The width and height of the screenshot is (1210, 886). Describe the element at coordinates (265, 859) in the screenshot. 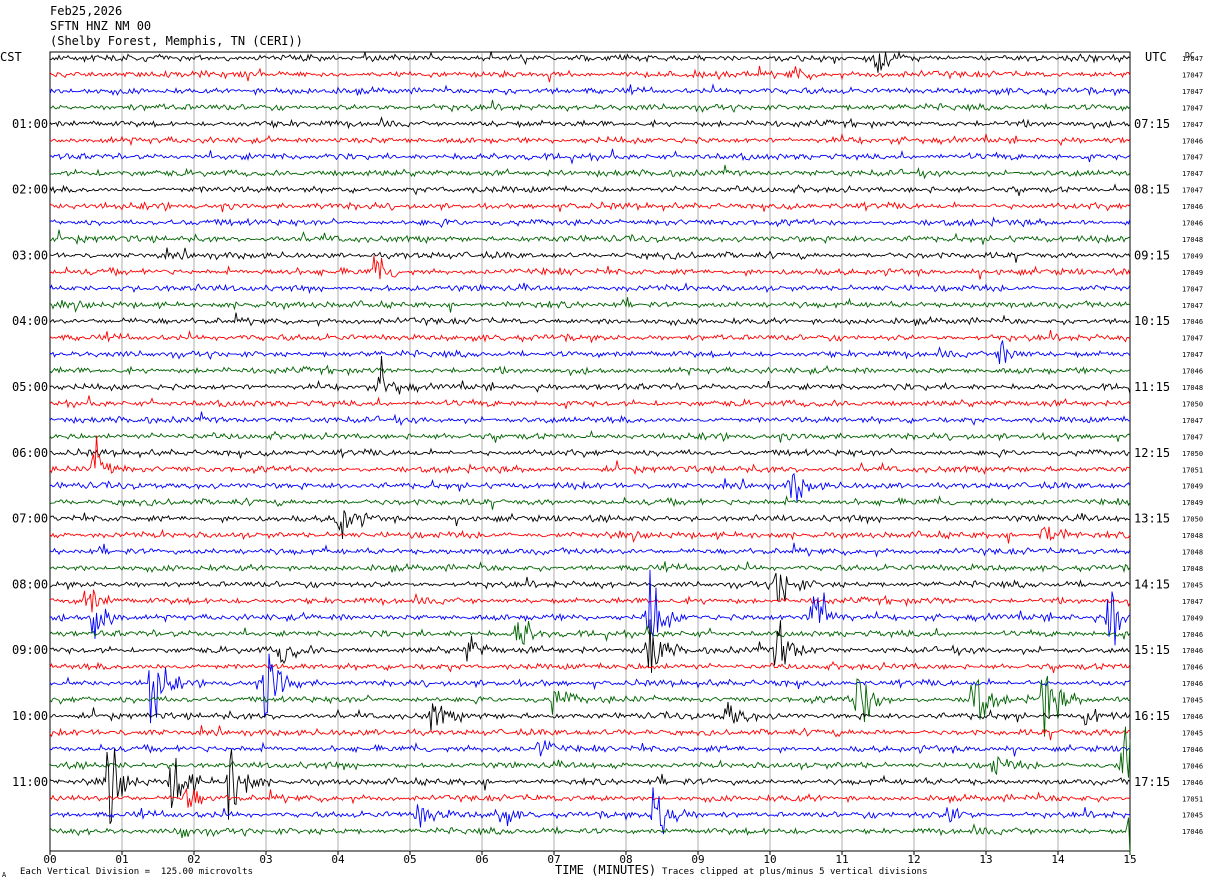

I see `x-tick-label: 03` at that location.